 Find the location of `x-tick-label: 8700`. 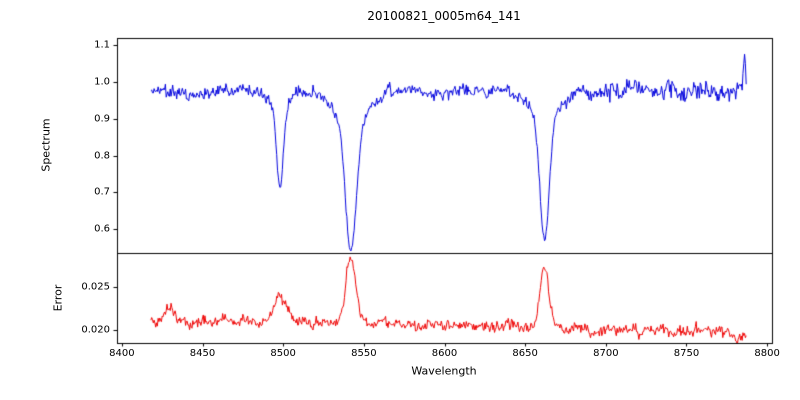

x-tick-label: 8700 is located at coordinates (606, 353).